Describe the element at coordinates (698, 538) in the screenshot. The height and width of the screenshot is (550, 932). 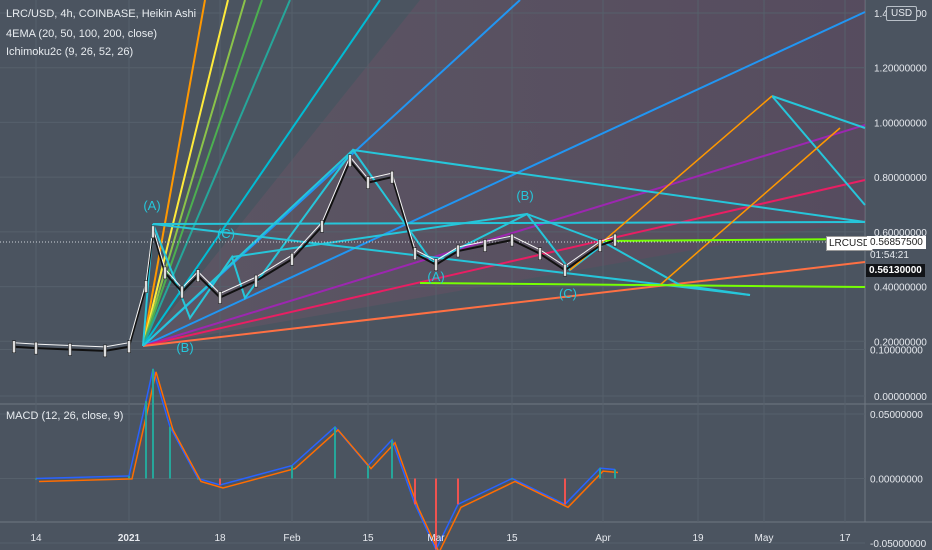
I see `time-tick-label: 19` at that location.